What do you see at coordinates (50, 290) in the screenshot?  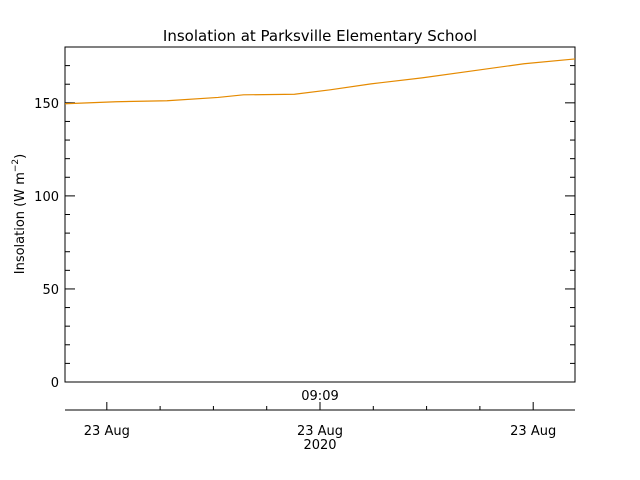 I see `y-tick-label: 50` at bounding box center [50, 290].